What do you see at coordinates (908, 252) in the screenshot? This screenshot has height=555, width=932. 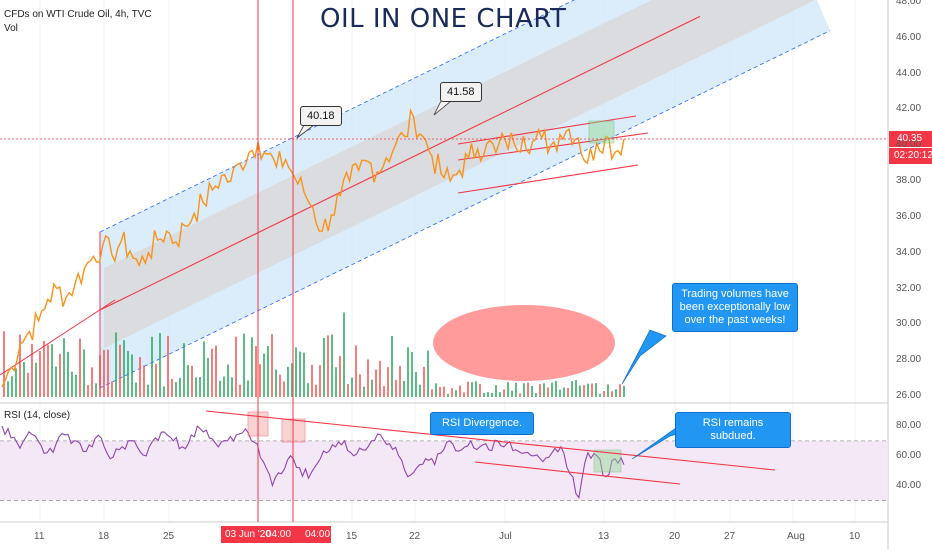 I see `price-tick-label: 34.00` at bounding box center [908, 252].